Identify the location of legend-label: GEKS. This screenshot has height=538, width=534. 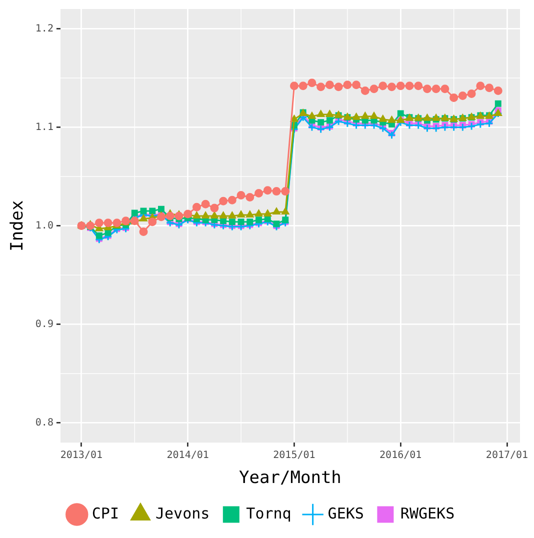
(346, 513).